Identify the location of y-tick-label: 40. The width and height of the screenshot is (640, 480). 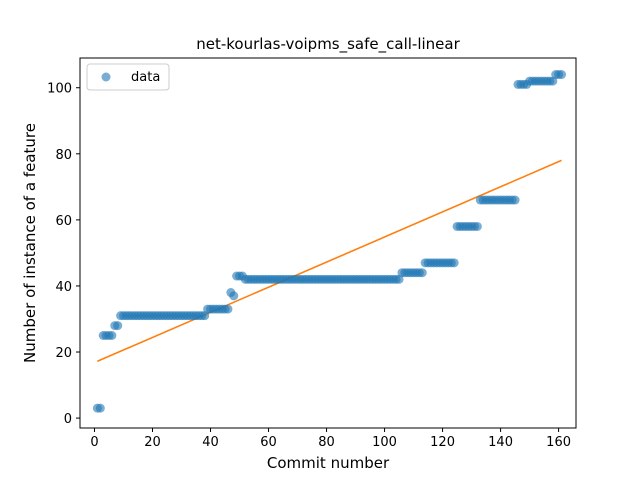
(63, 287).